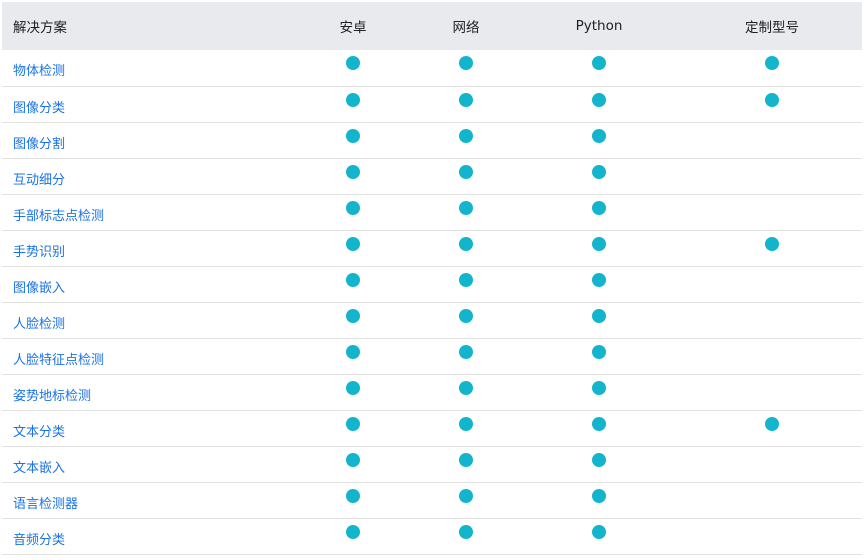  What do you see at coordinates (146, 248) in the screenshot?
I see `solution-name-cell: 手势识别` at bounding box center [146, 248].